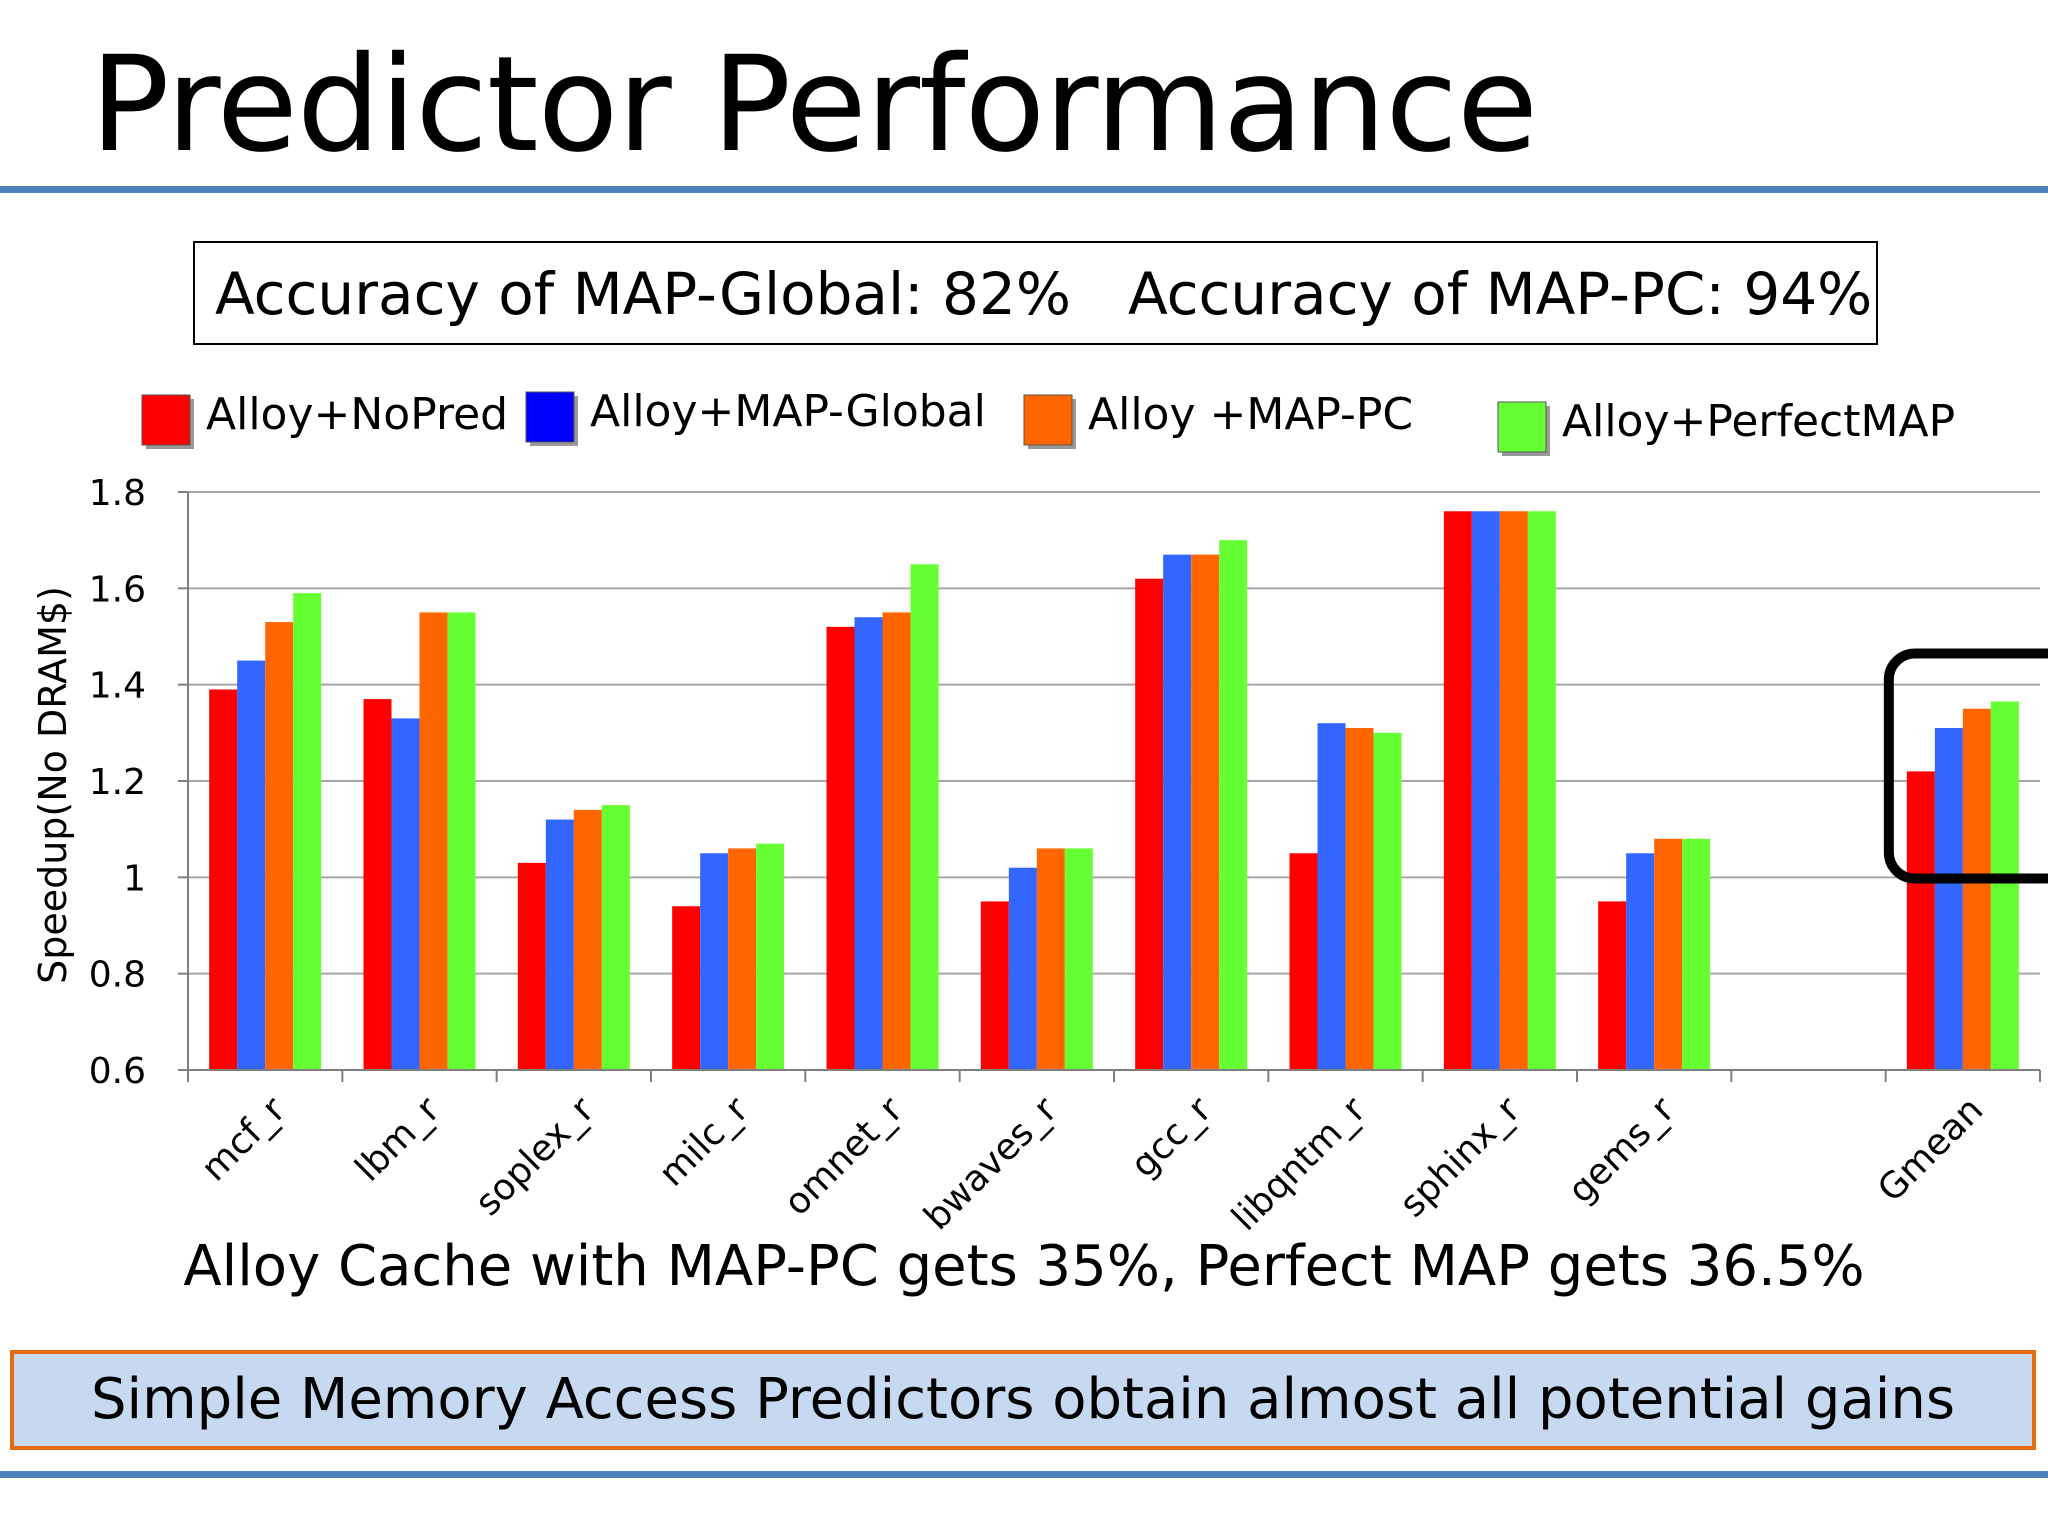 The height and width of the screenshot is (1536, 2048). Describe the element at coordinates (1930, 1149) in the screenshot. I see `x-category-label: Gmean` at that location.